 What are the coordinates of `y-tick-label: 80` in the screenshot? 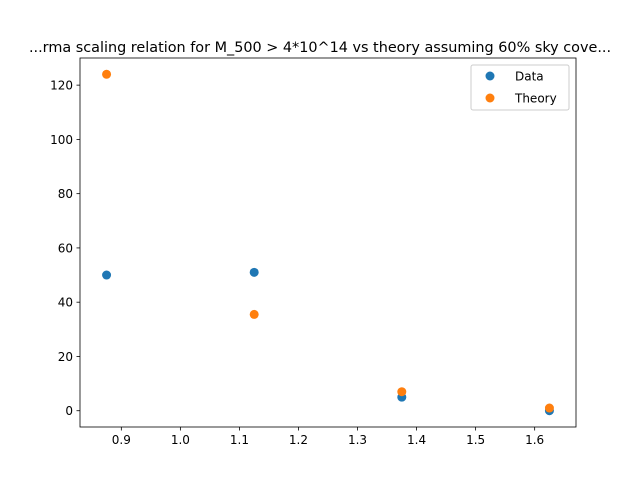 It's located at (65, 194).